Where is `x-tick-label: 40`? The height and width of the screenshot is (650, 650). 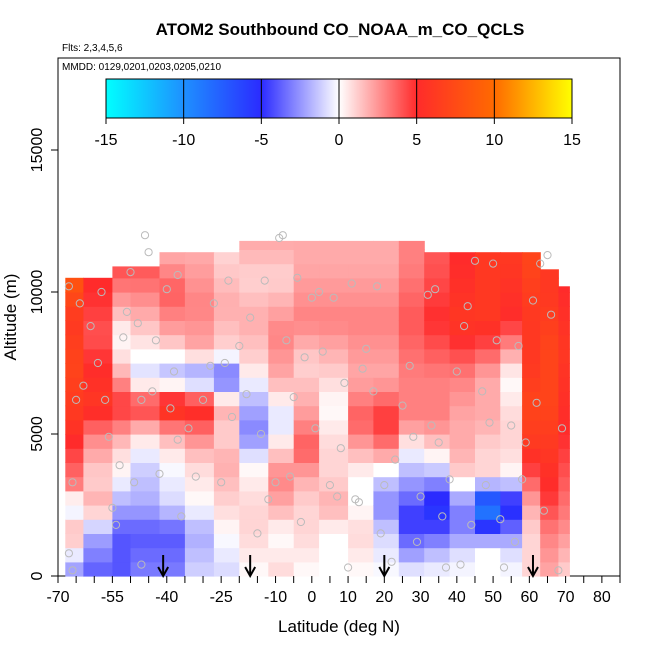
x-tick-label: 40 is located at coordinates (457, 597).